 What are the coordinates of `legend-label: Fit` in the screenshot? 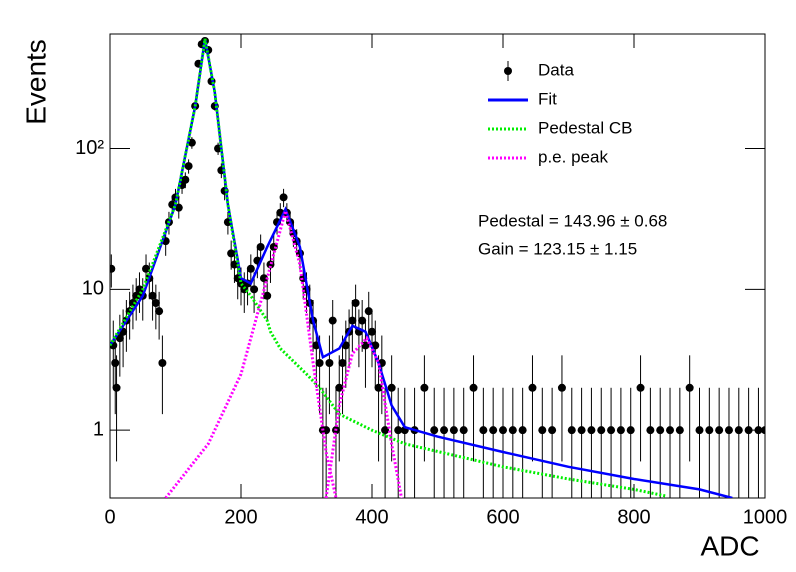 It's located at (547, 98).